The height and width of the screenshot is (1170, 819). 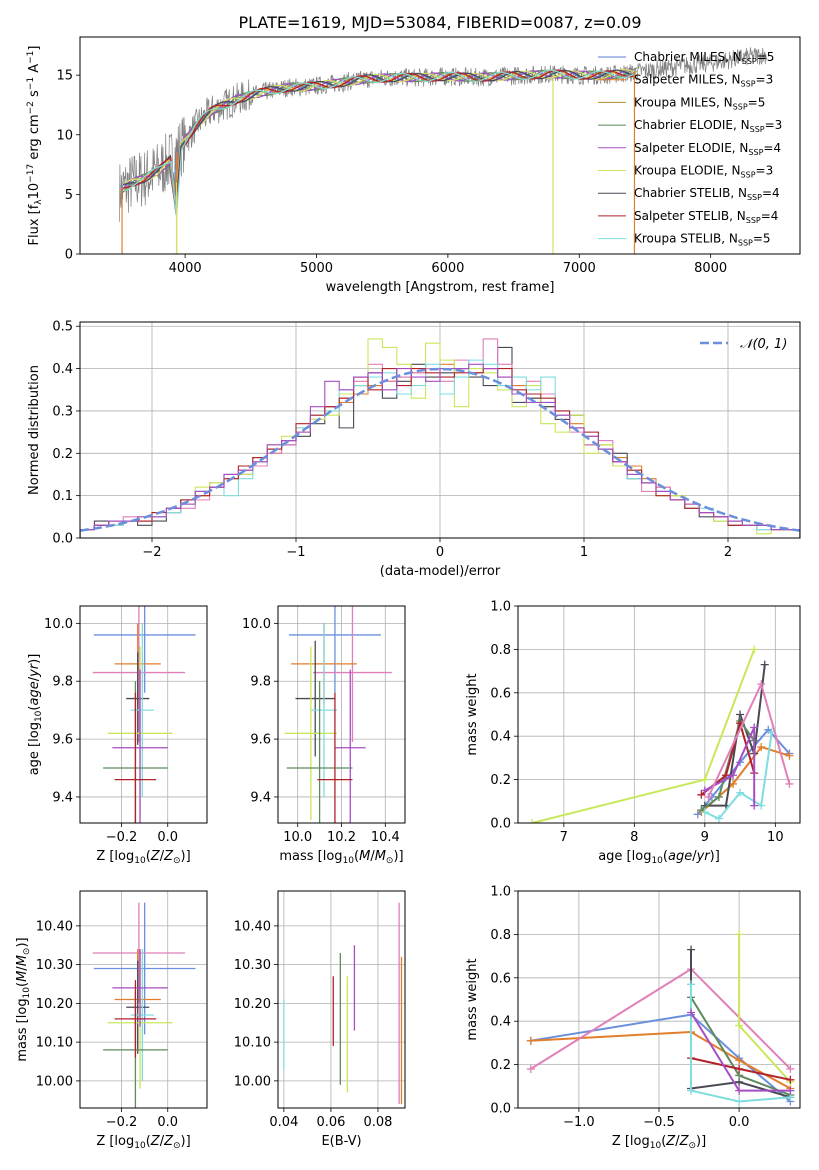 What do you see at coordinates (69, 255) in the screenshot?
I see `y-tick-label: 0` at bounding box center [69, 255].